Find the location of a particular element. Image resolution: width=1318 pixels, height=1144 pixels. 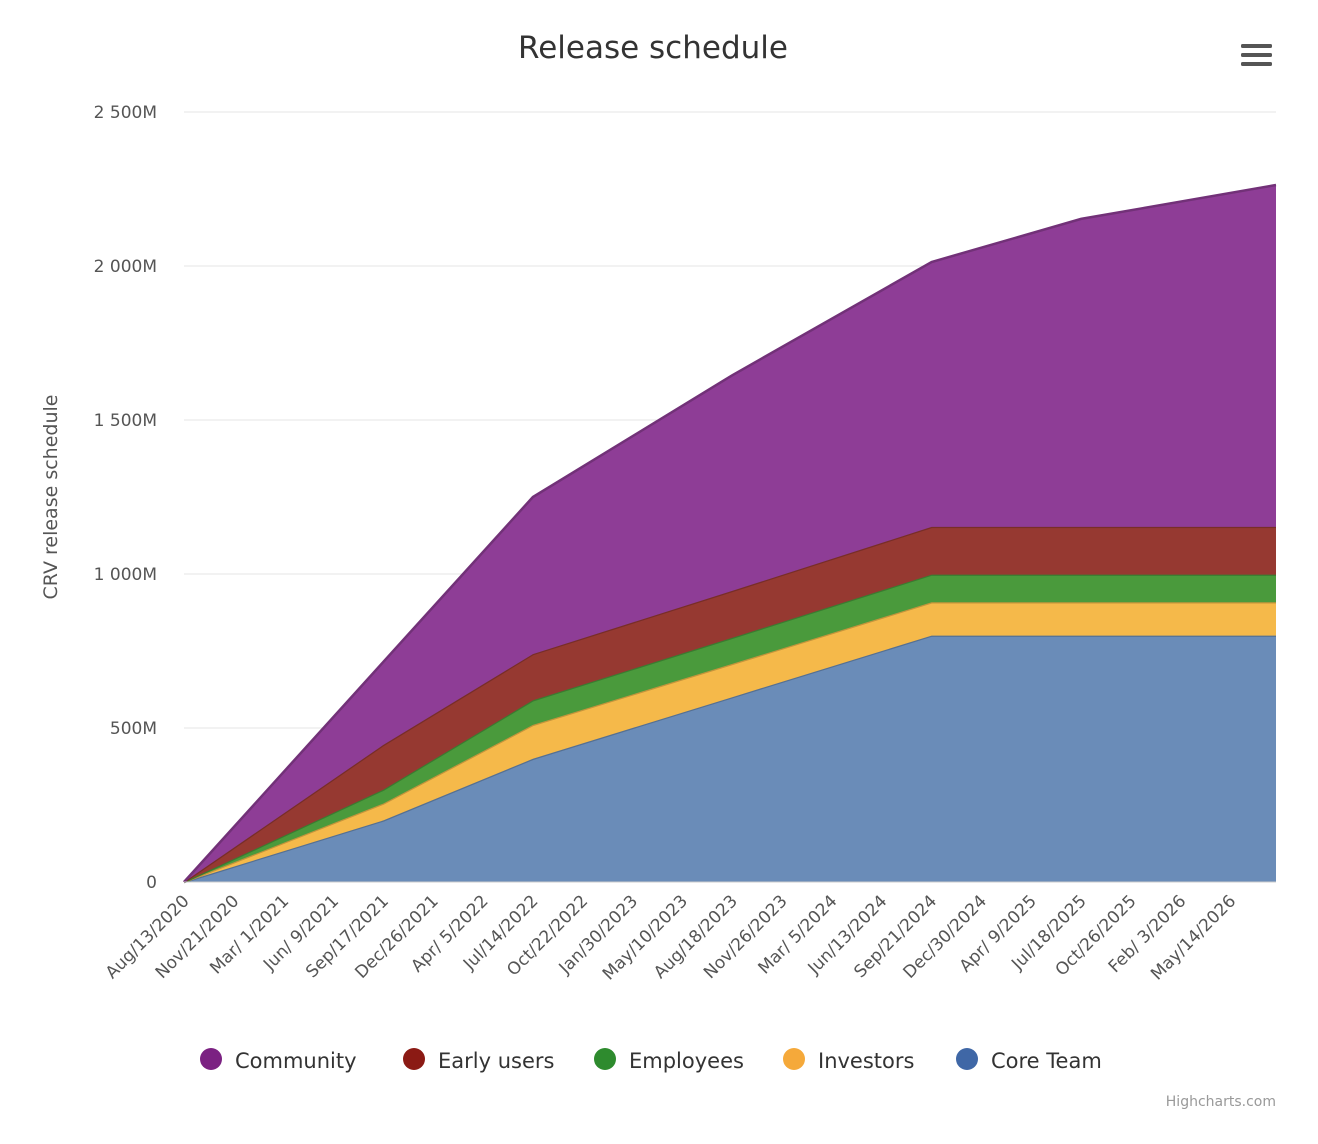

y-axis-label: CRV release schedule is located at coordinates (51, 497).